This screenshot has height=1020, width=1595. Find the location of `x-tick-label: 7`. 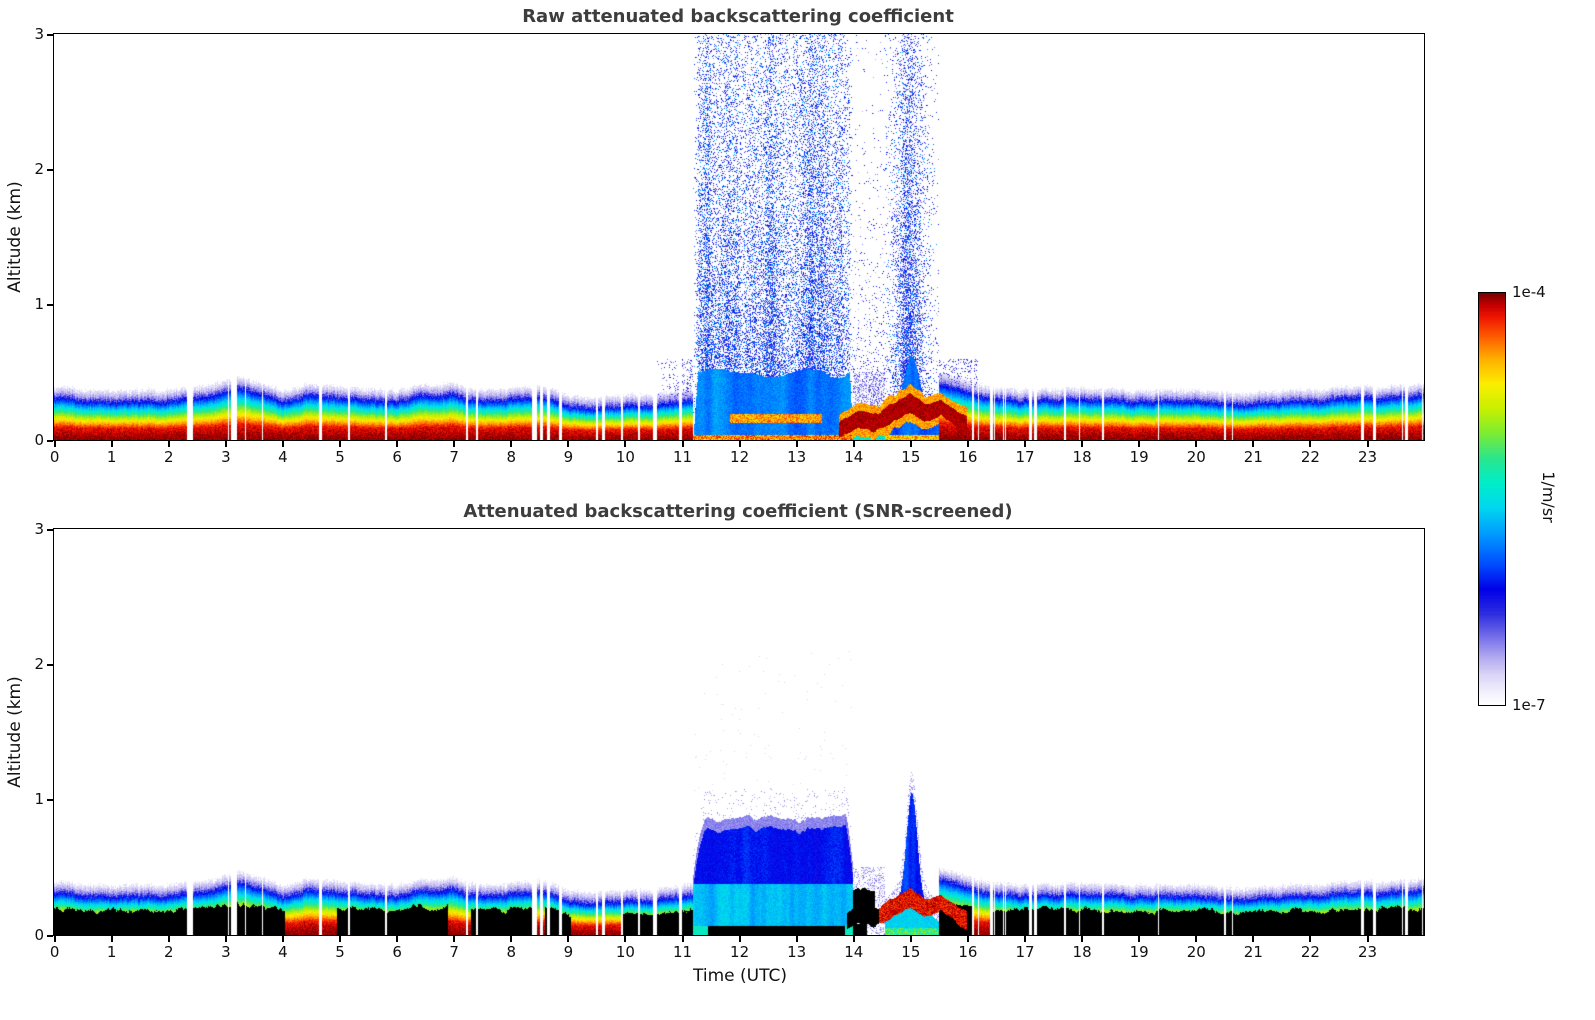

x-tick-label: 7 is located at coordinates (454, 952).